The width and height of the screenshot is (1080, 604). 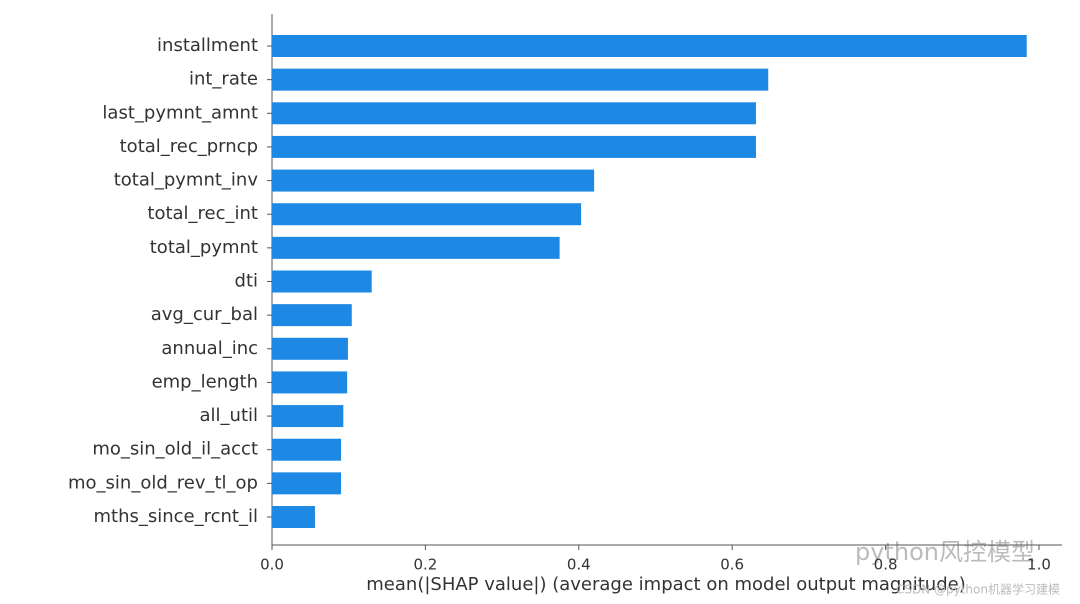 What do you see at coordinates (425, 565) in the screenshot?
I see `x-tick-label: 0.2` at bounding box center [425, 565].